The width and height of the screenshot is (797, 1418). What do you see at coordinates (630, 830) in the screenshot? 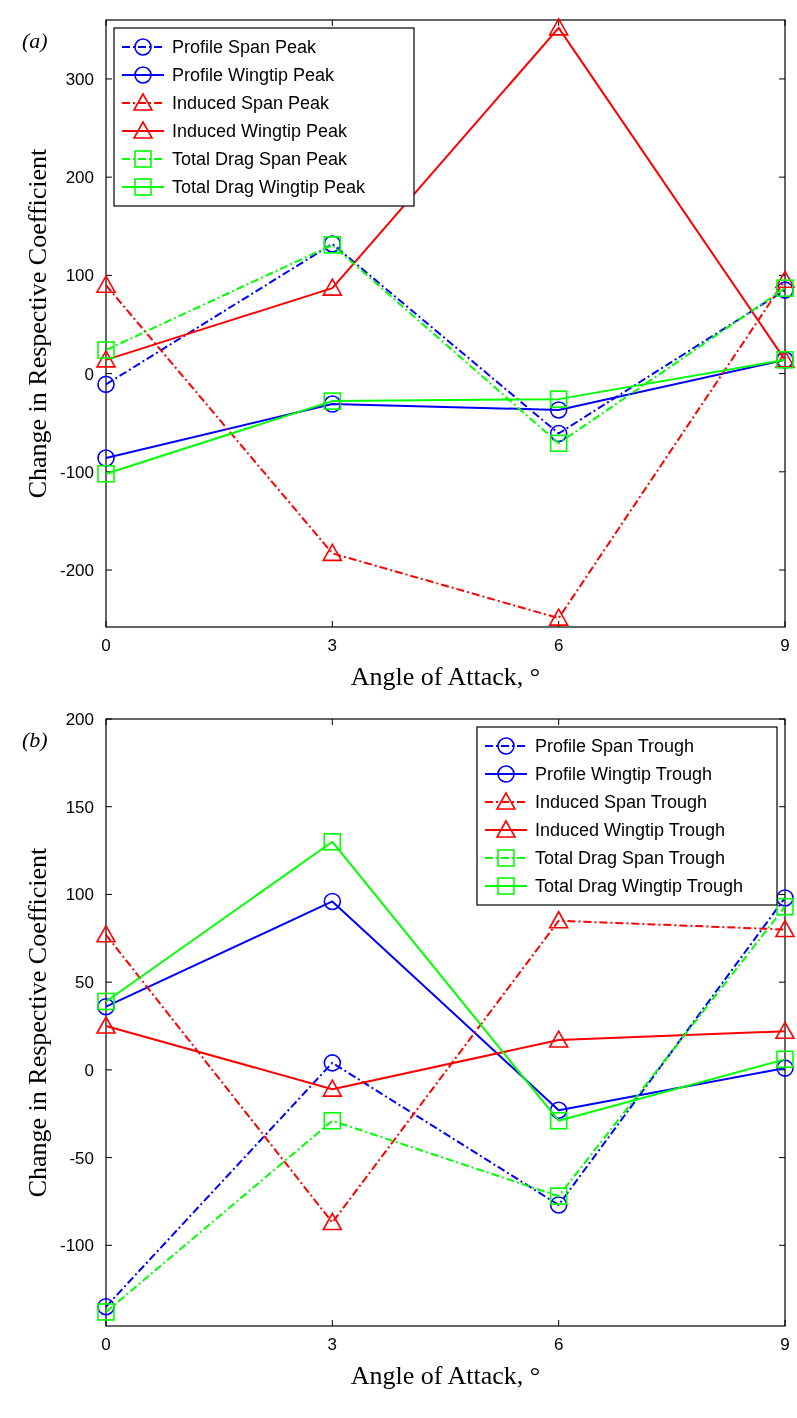
I see `legend-label: Induced Wingtip Trough` at bounding box center [630, 830].